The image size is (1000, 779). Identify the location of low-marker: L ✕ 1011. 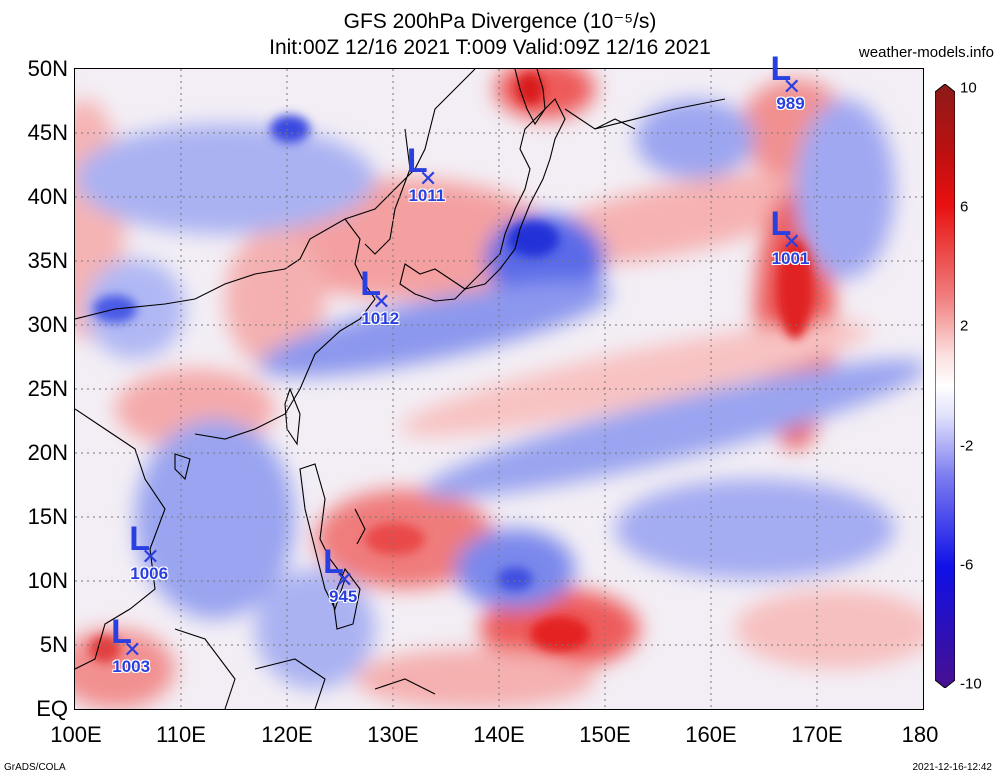
(427, 179).